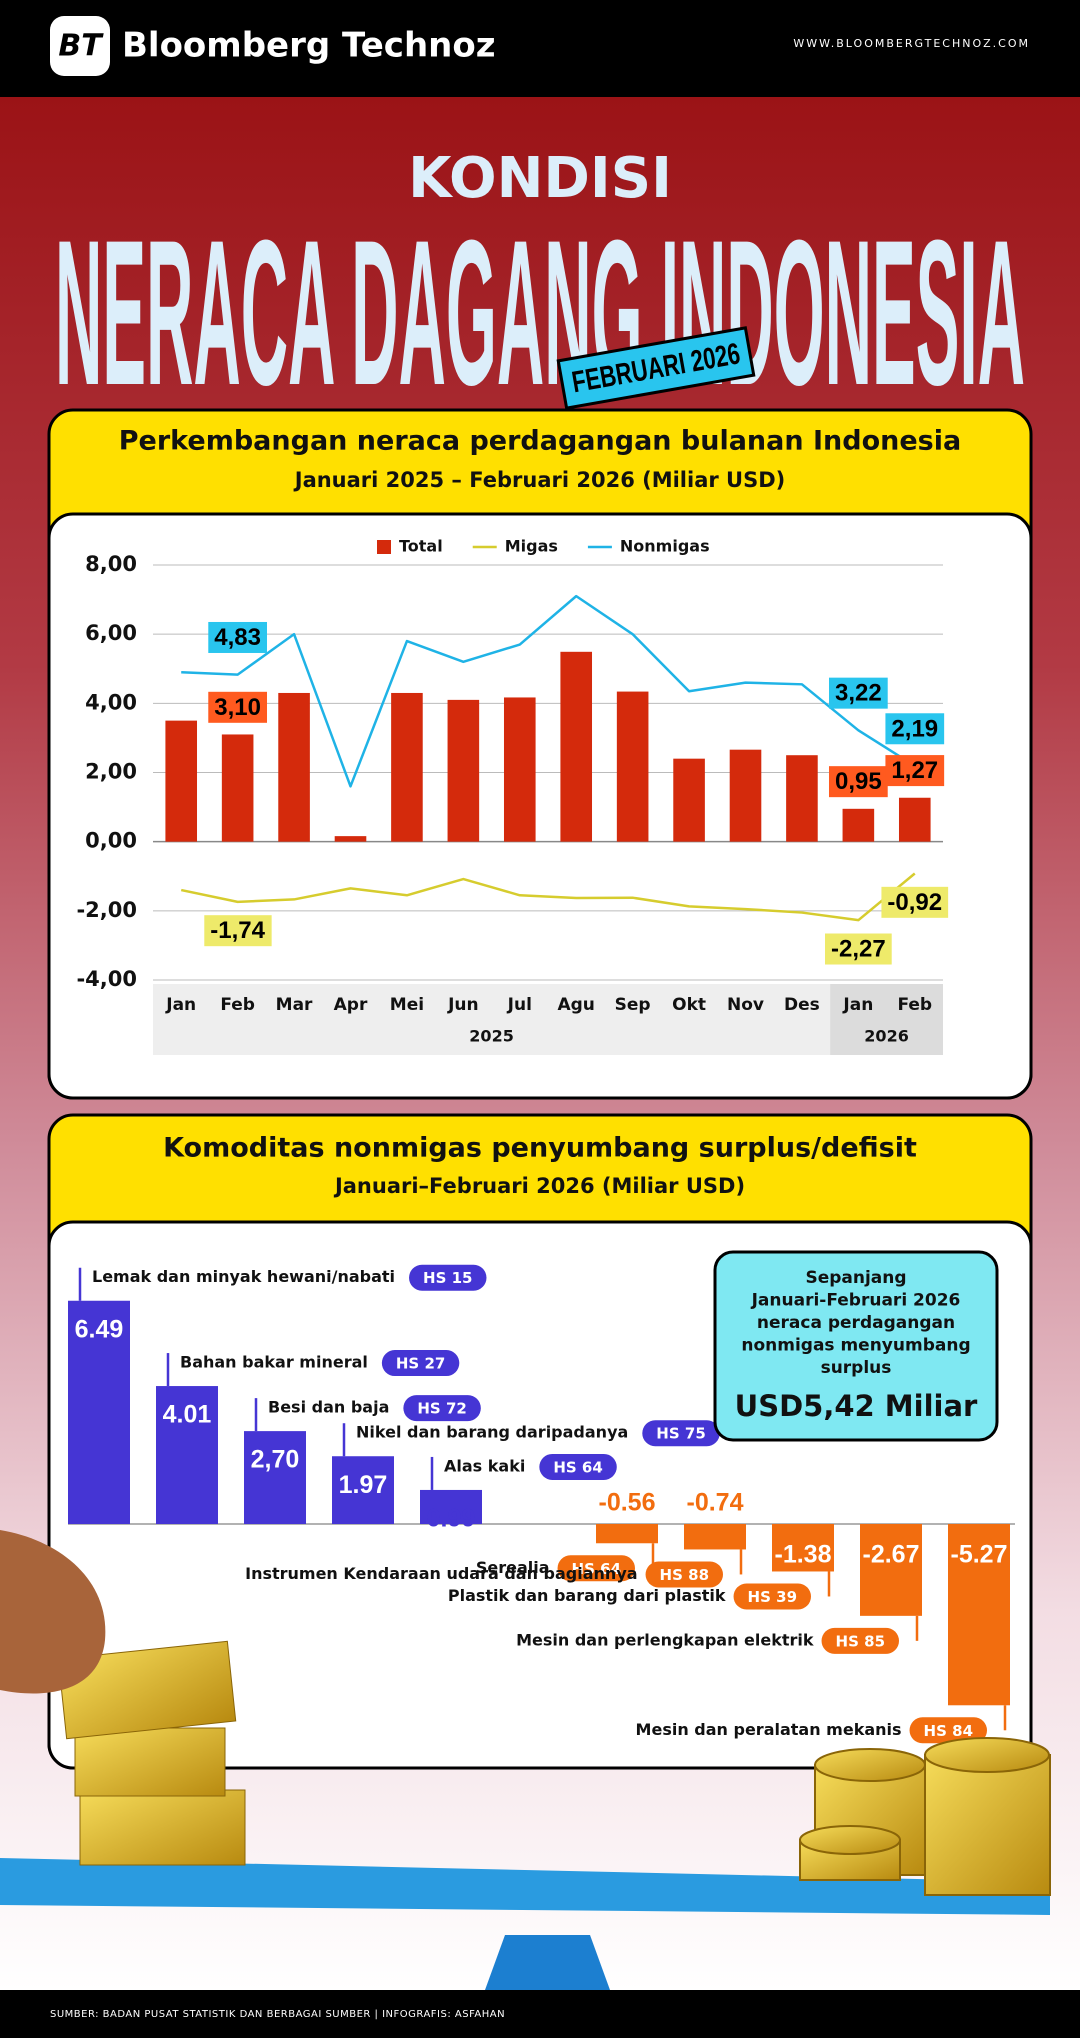 This screenshot has height=2038, width=1080. Describe the element at coordinates (441, 1573) in the screenshot. I see `category-label: Instrumen Kendaraan udara dan bagiannya` at that location.